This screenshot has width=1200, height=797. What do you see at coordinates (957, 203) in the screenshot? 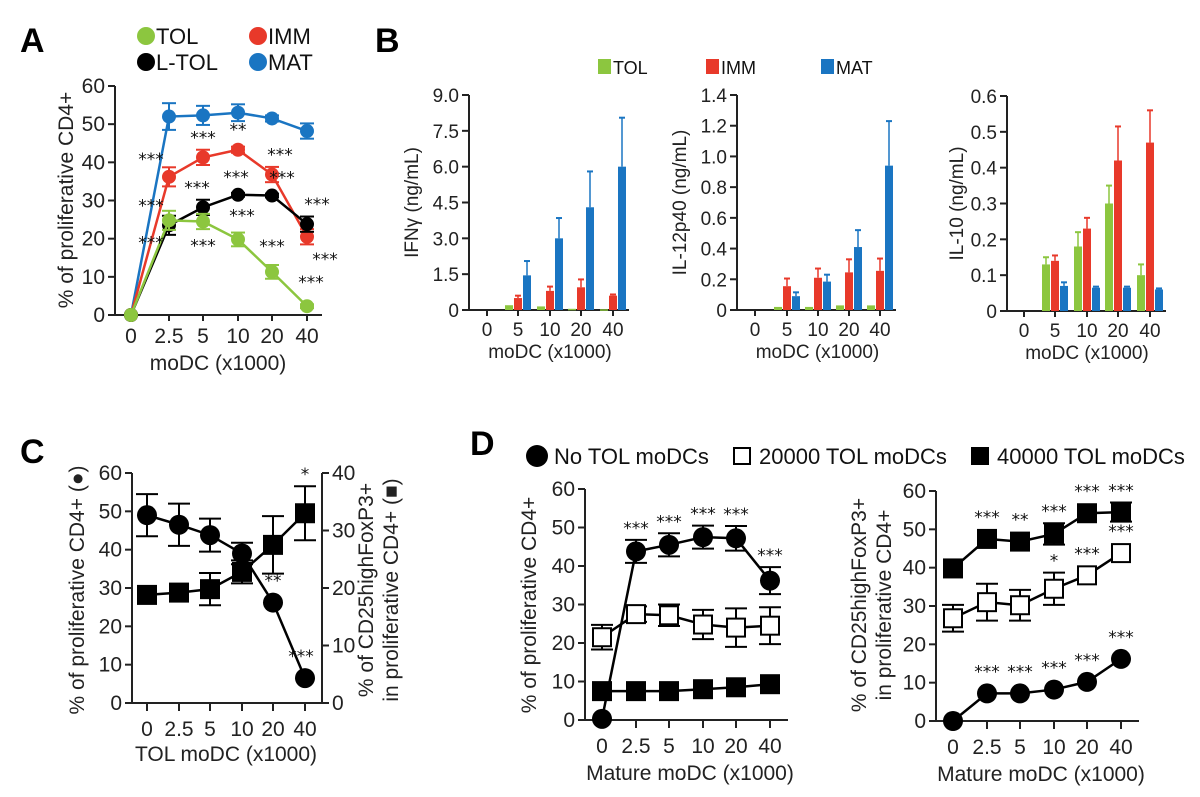
I see `y-axis-label: IL-10 (ng/mL)` at bounding box center [957, 203].